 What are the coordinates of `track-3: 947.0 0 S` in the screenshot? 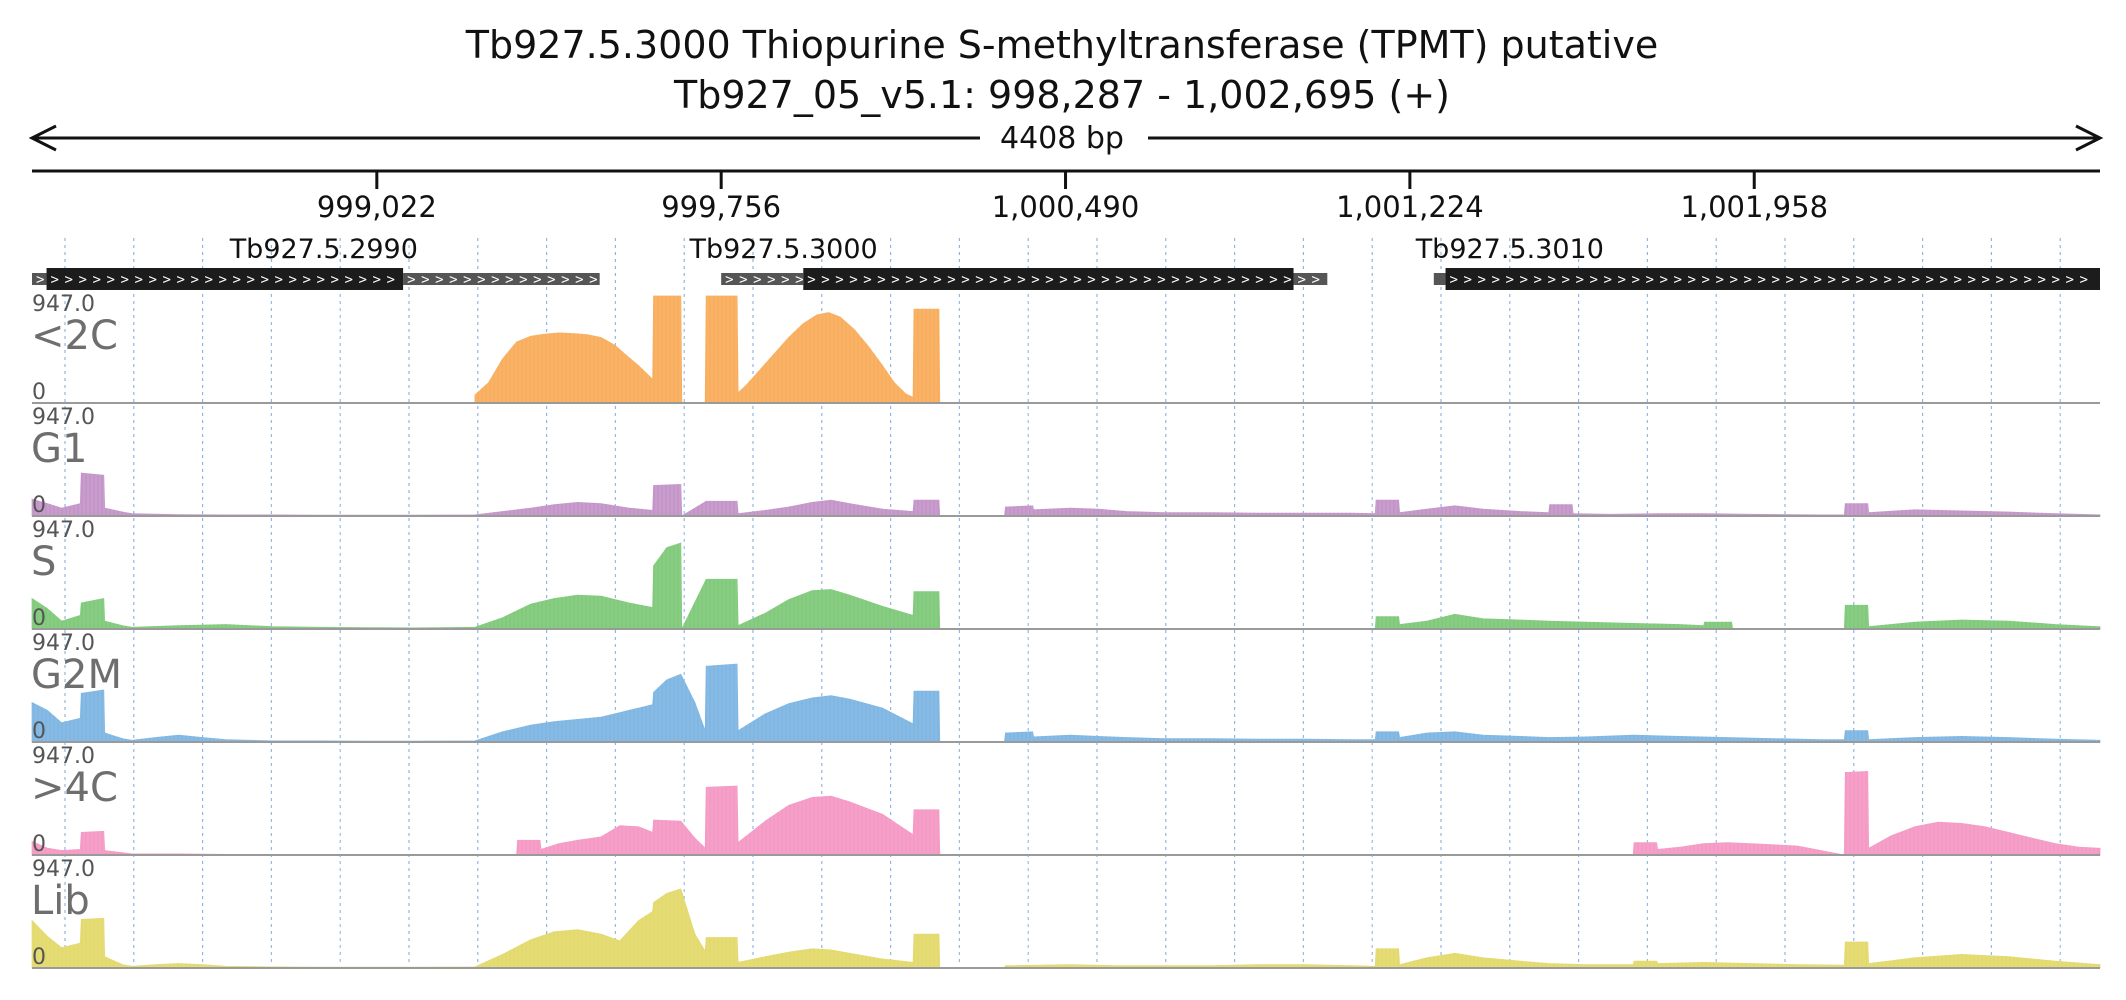 It's located at (1066, 574).